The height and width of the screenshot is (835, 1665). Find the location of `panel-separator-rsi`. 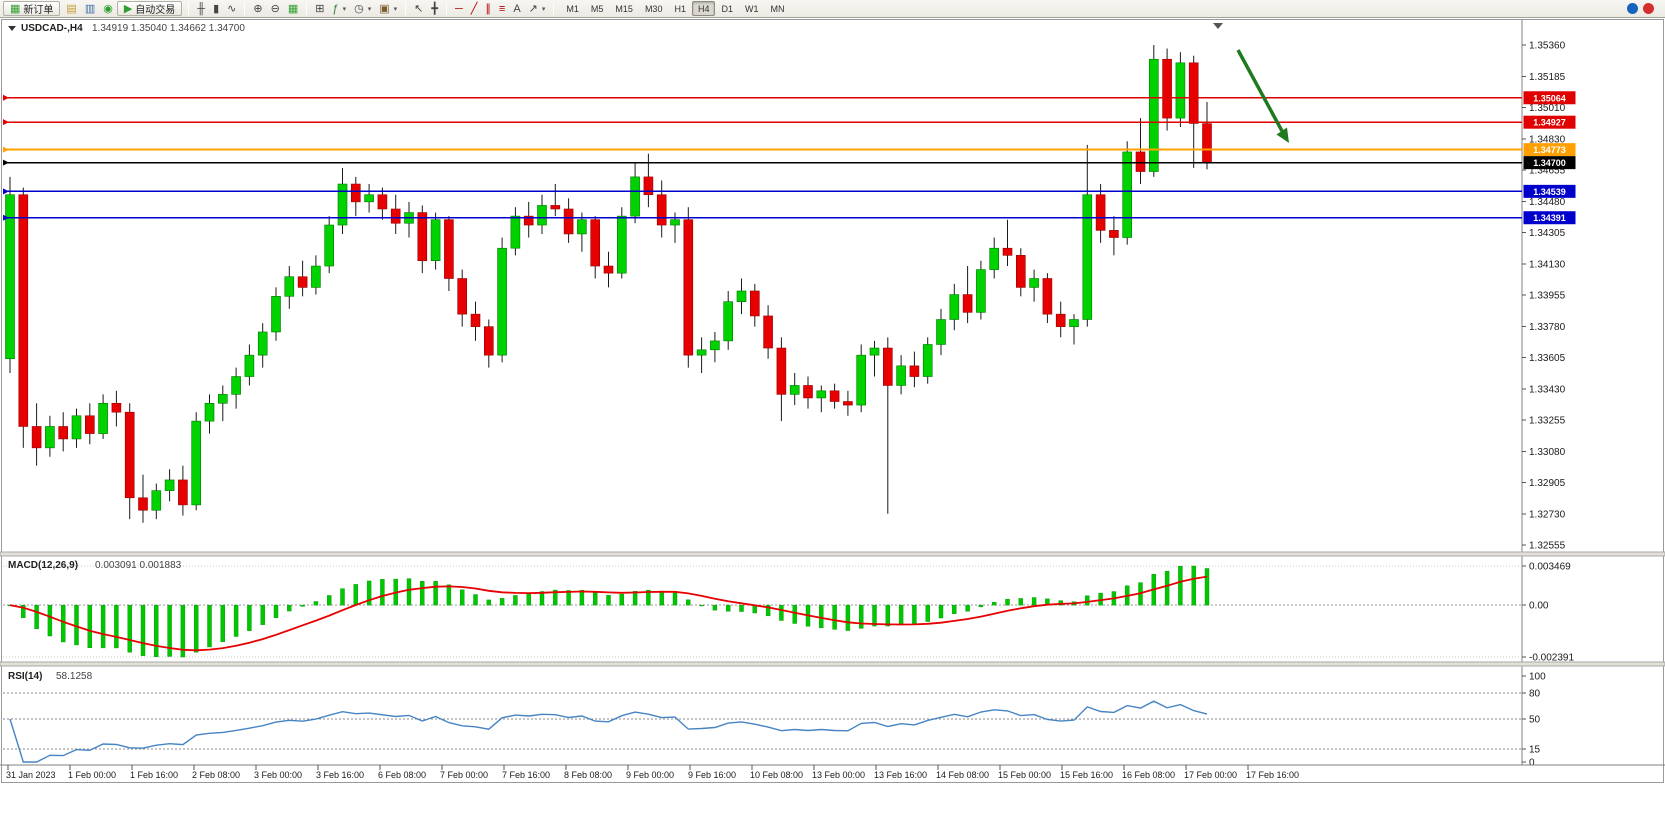

panel-separator-rsi is located at coordinates (832, 664).